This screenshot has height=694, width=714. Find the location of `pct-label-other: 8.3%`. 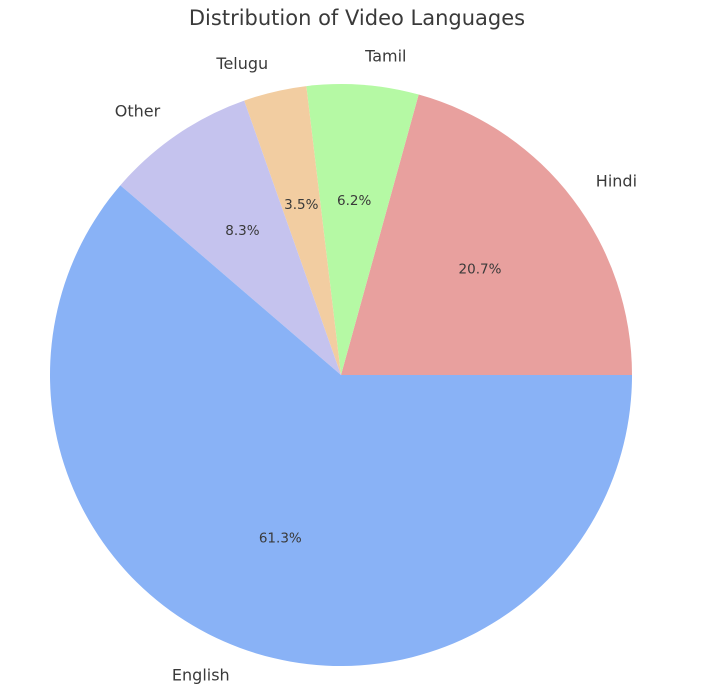

pct-label-other: 8.3% is located at coordinates (242, 231).